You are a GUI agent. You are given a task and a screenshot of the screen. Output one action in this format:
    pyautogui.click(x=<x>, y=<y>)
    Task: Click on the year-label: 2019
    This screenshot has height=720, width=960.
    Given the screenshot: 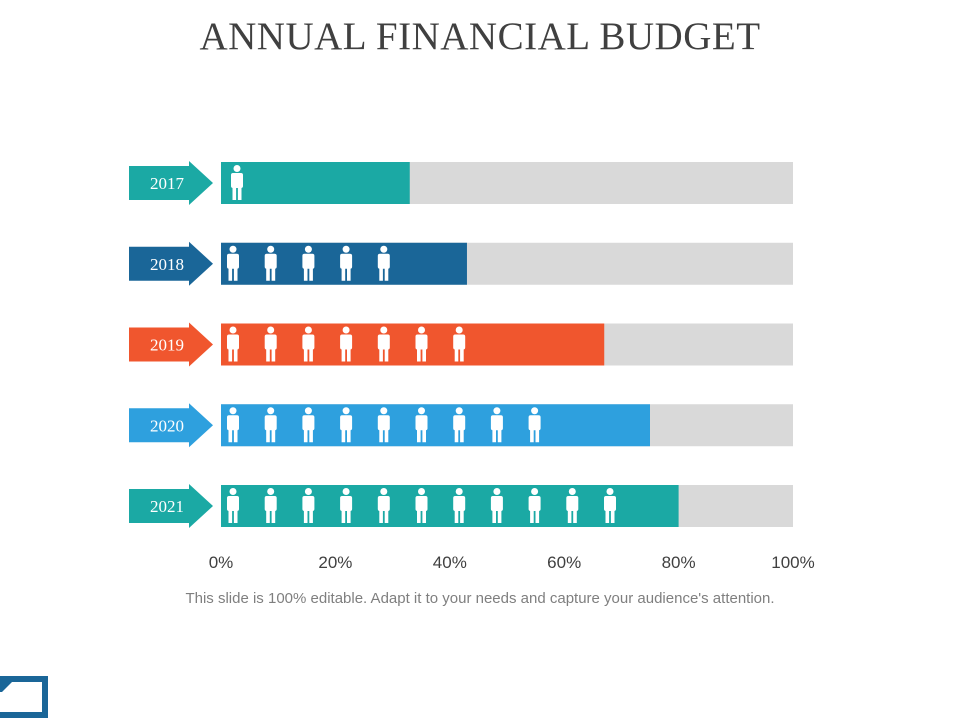 What is the action you would take?
    pyautogui.click(x=167, y=345)
    